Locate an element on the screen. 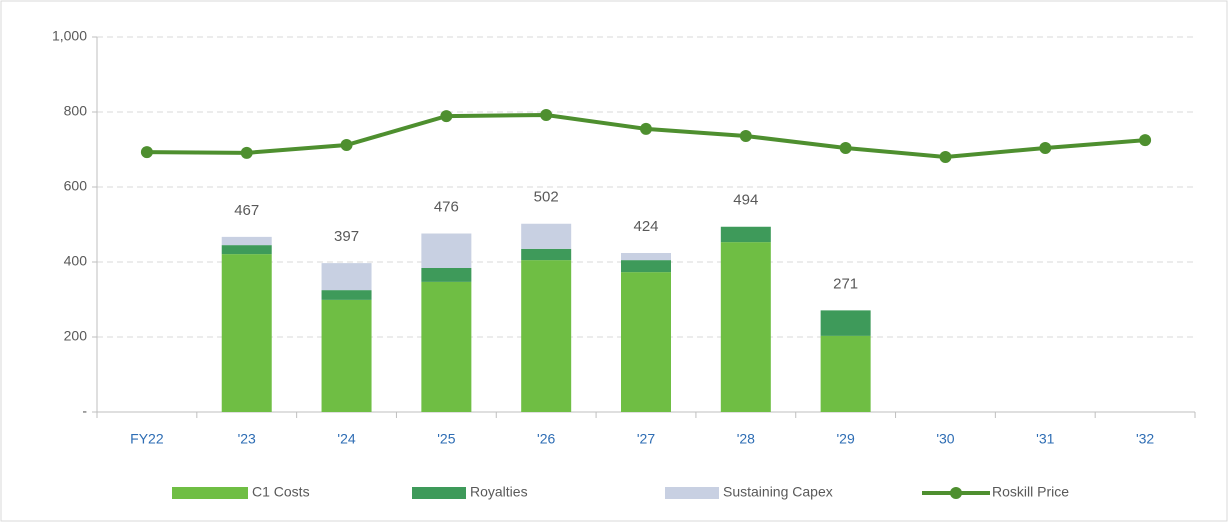 The height and width of the screenshot is (529, 1232). total-label: 476 is located at coordinates (446, 206).